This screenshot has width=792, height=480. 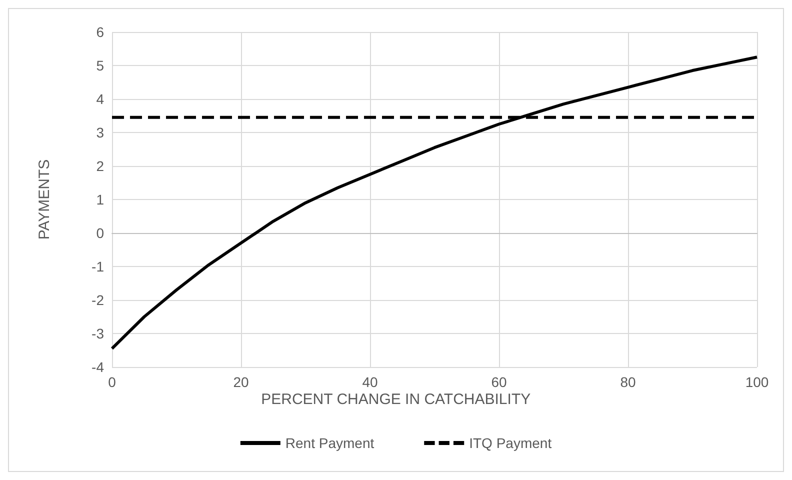 I want to click on x-tick-label: 80, so click(x=628, y=382).